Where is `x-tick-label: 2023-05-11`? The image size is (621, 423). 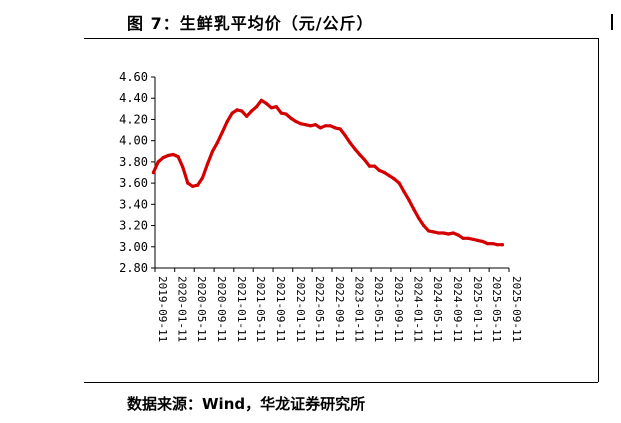 x-tick-label: 2023-05-11 is located at coordinates (378, 309).